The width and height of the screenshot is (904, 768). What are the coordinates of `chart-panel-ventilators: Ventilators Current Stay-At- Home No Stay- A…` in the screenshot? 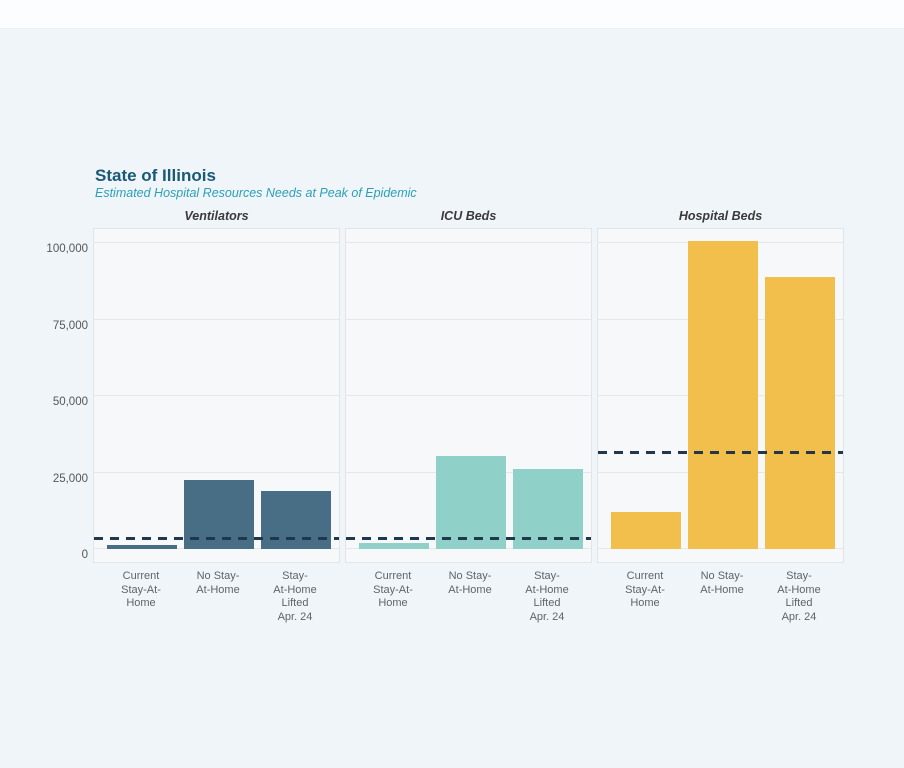 It's located at (216, 416).